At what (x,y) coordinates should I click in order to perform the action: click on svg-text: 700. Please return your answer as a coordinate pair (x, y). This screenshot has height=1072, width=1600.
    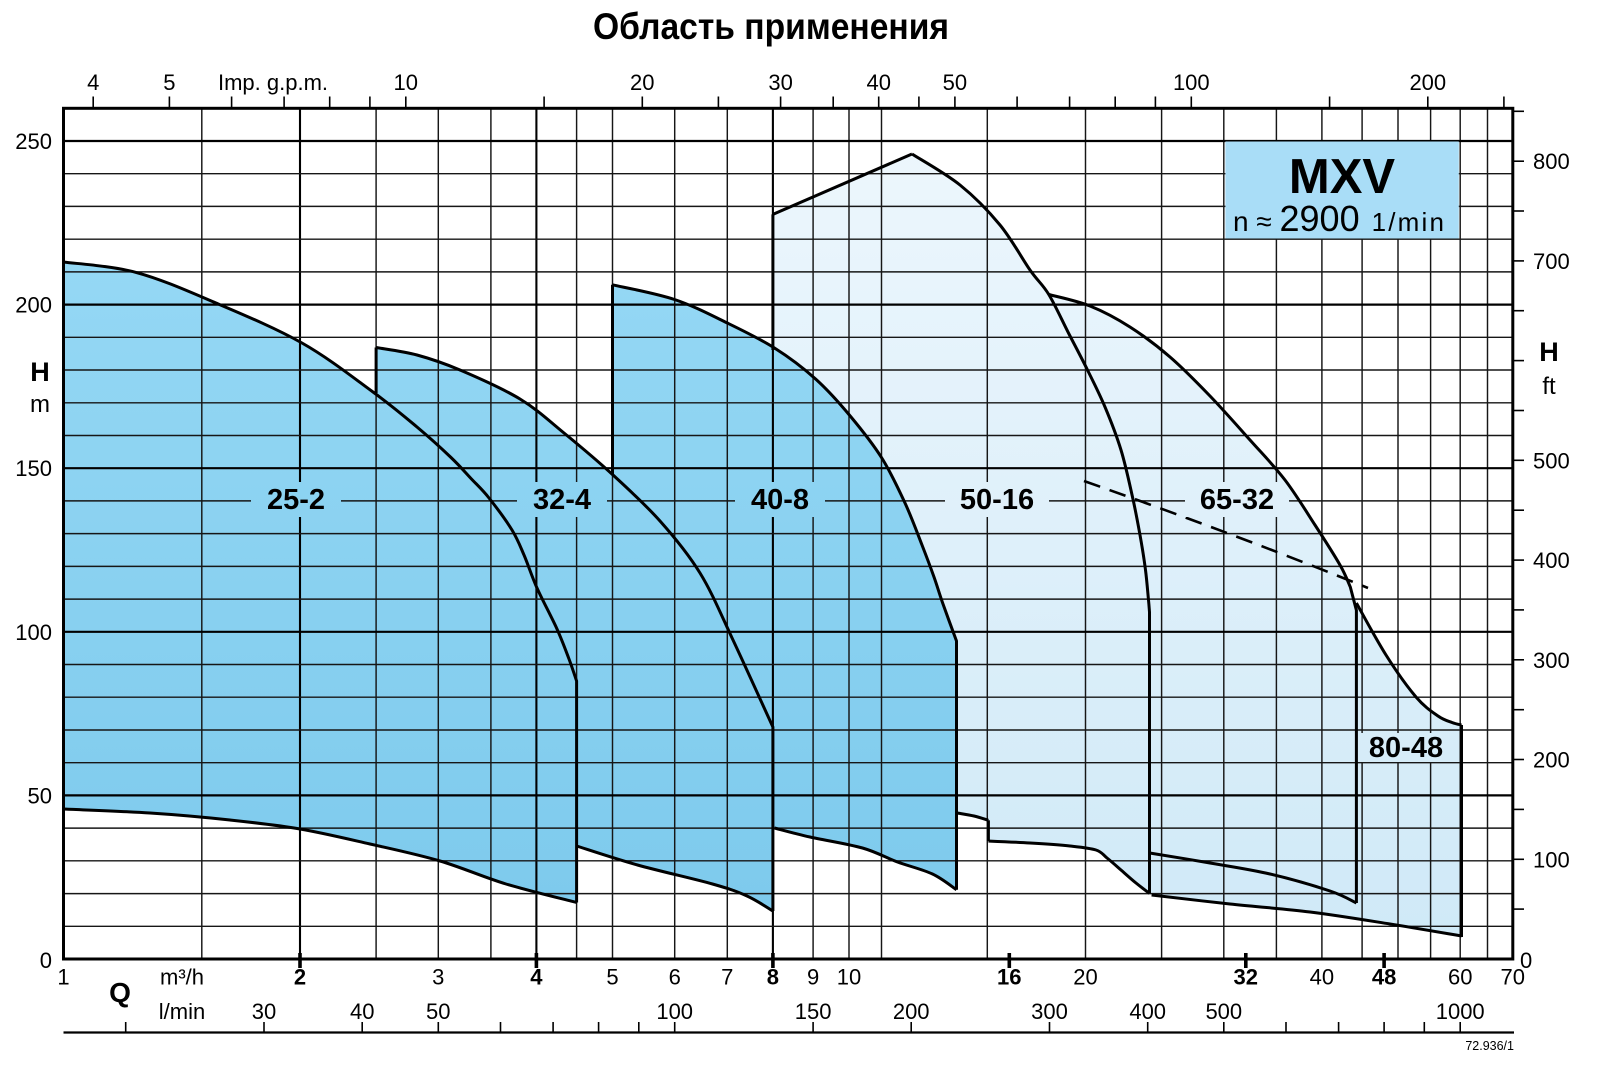
    Looking at the image, I should click on (1551, 261).